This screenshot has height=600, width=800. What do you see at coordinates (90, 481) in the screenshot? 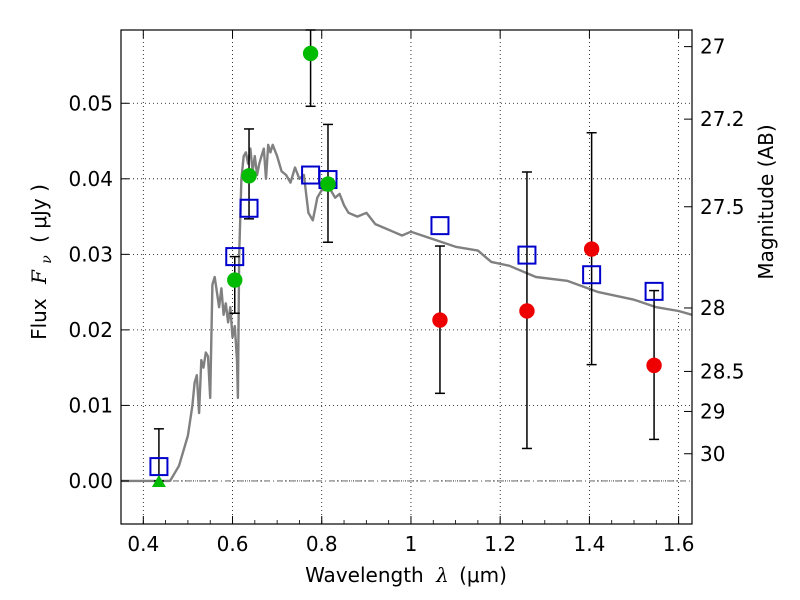
I see `y-tick-label: 0.00` at bounding box center [90, 481].